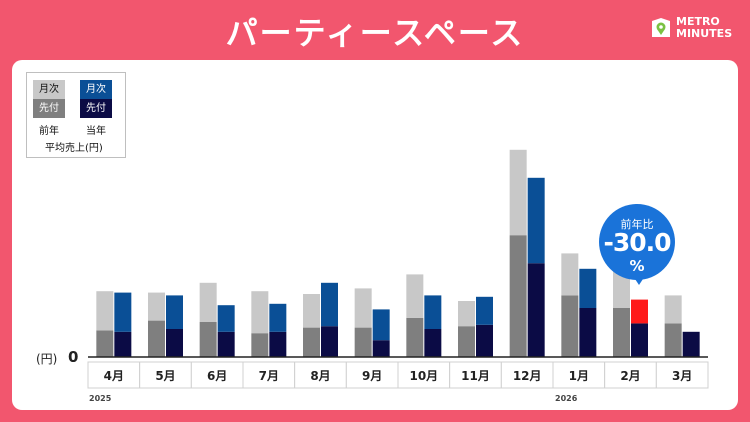 The height and width of the screenshot is (422, 750). I want to click on x-tick-label: 10月, so click(423, 376).